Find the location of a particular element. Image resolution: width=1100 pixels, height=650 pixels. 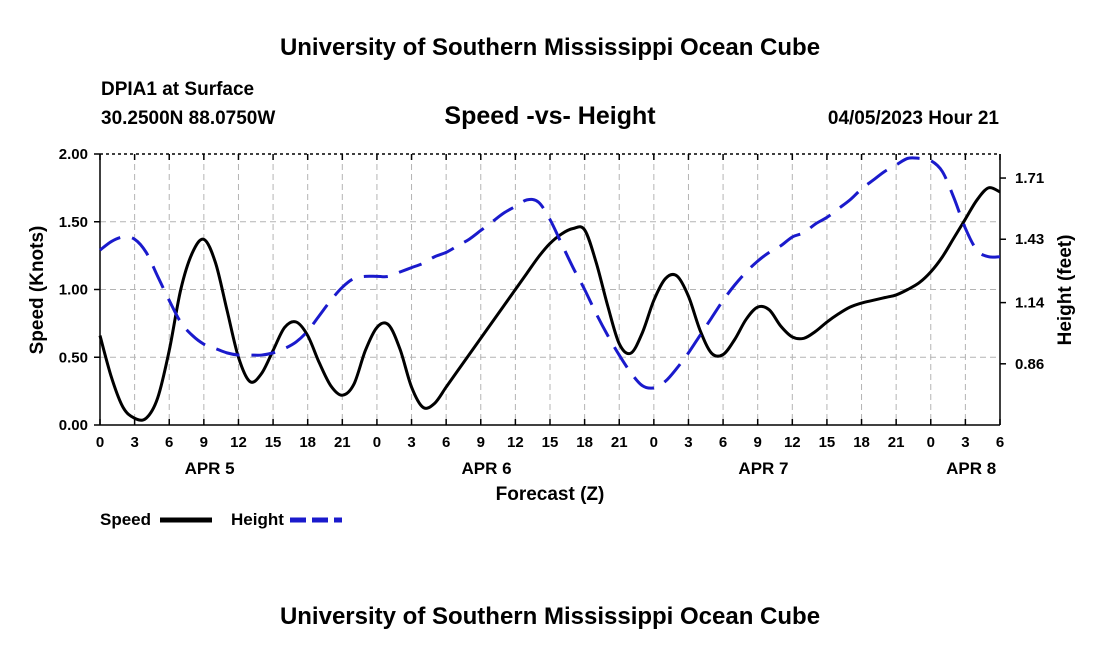

y2-tick-label: 1.14 is located at coordinates (1030, 303).